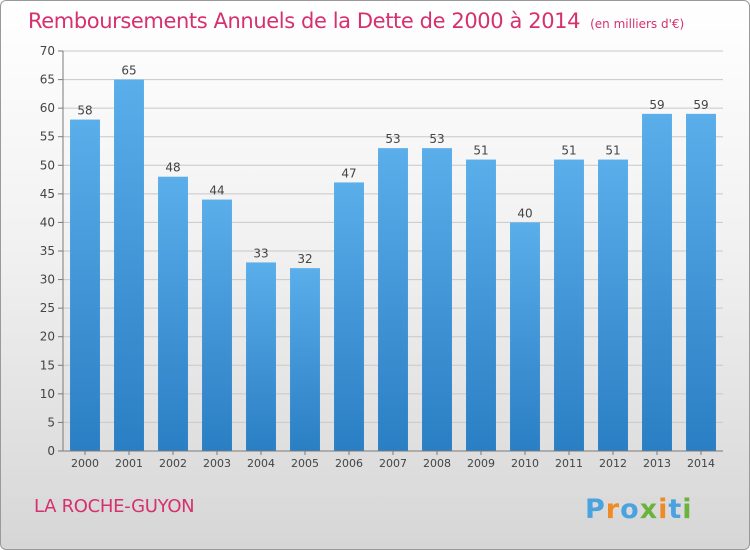  I want to click on x-tick-label: 2005, so click(305, 463).